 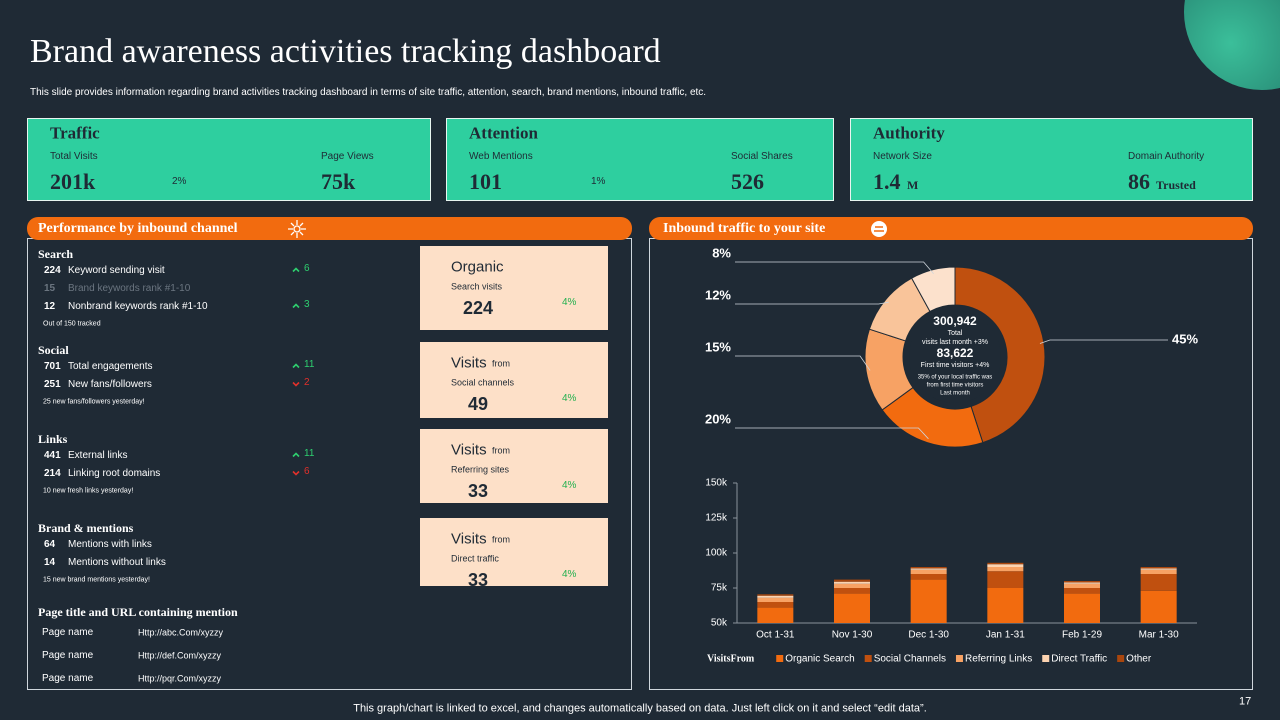 I want to click on x-tick-label: Jan 1-31, so click(x=1005, y=635).